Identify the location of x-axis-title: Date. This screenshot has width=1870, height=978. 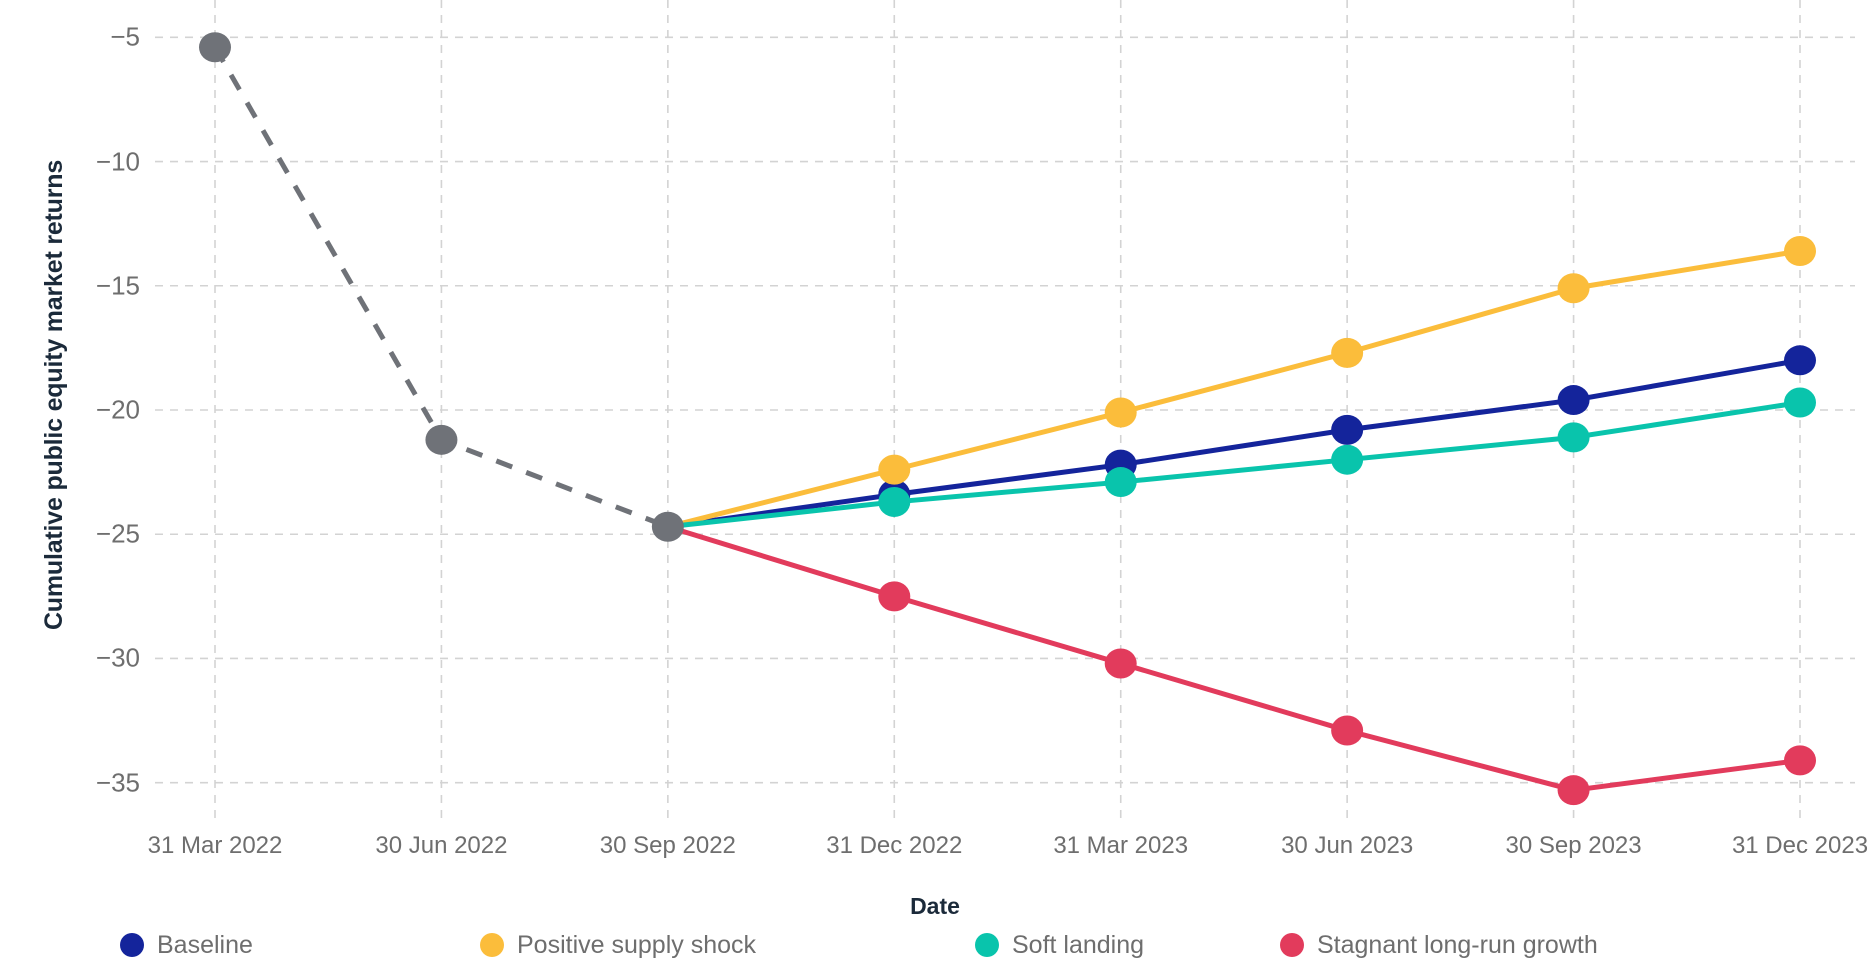
(935, 906).